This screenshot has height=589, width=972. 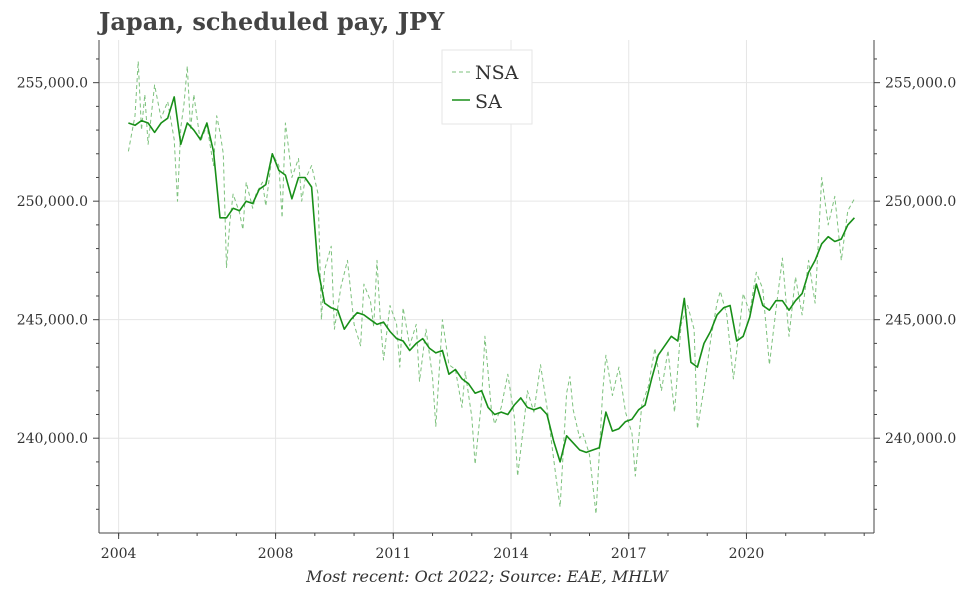 What do you see at coordinates (271, 21) in the screenshot?
I see `chart-title: Japan, scheduled pay, JPY` at bounding box center [271, 21].